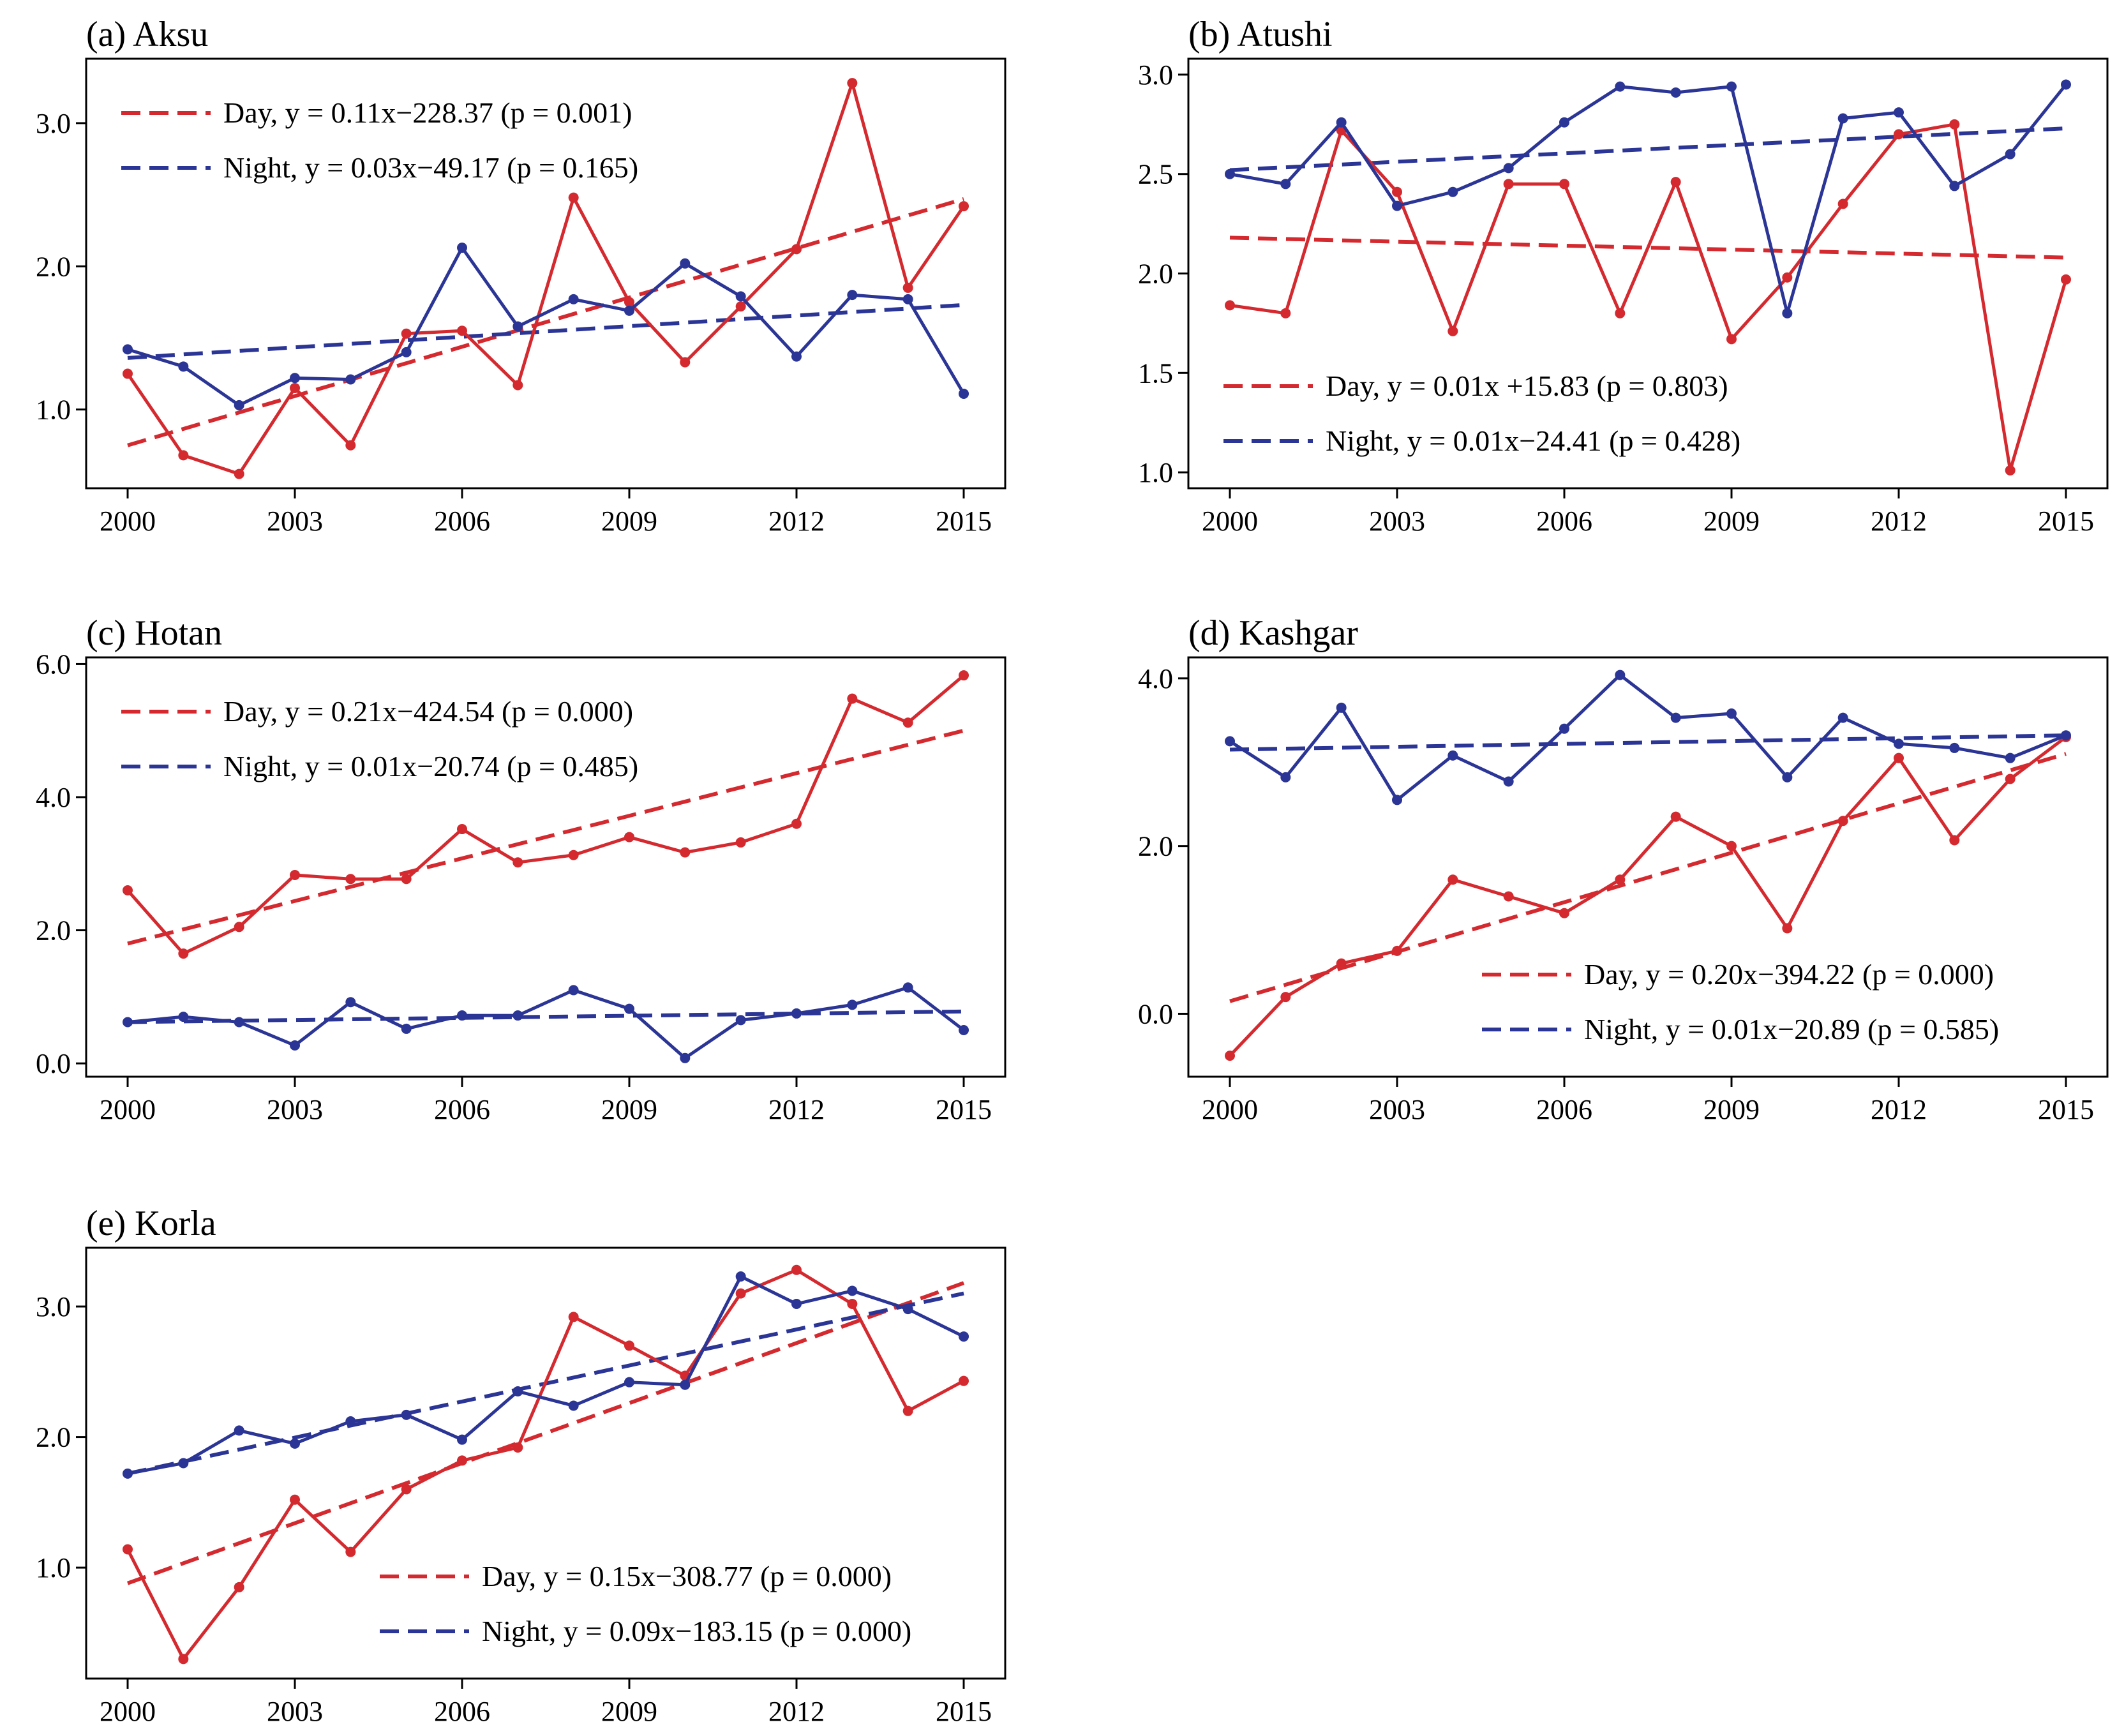 The height and width of the screenshot is (1736, 2117). I want to click on x-tick-label: 2003, so click(295, 1711).